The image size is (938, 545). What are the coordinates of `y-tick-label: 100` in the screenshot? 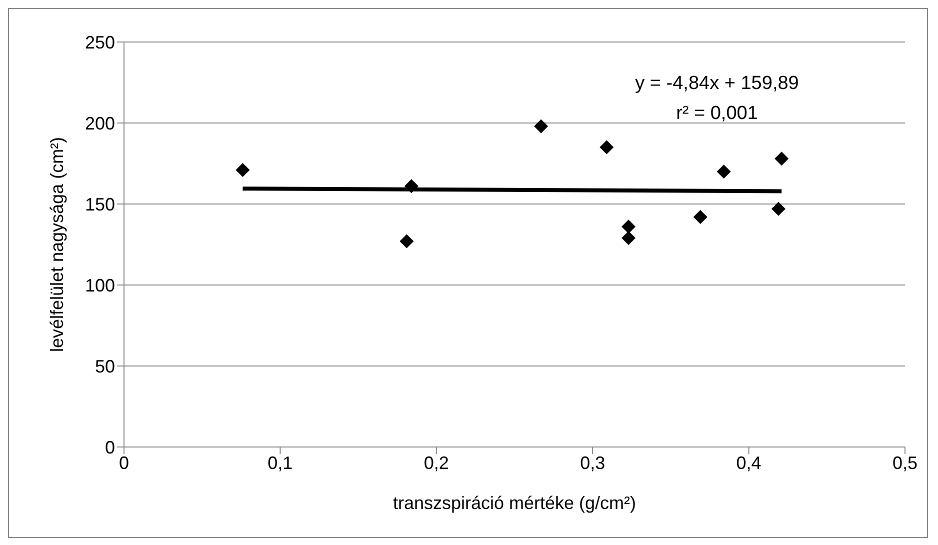 It's located at (99, 285).